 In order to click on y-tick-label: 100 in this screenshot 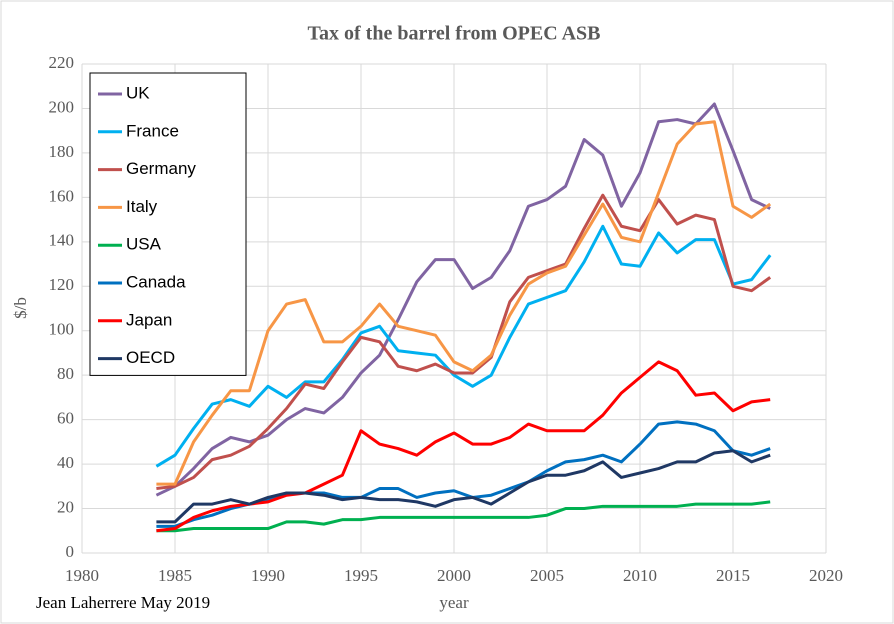, I will do `click(62, 329)`.